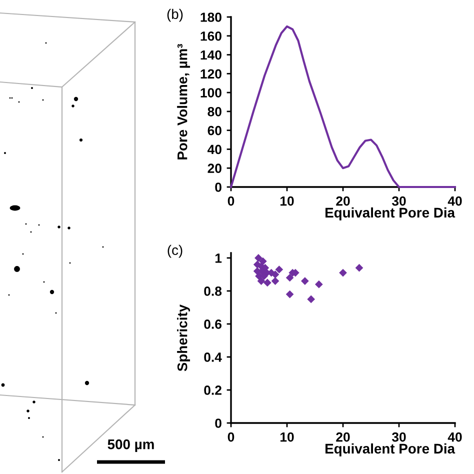 This screenshot has height=474, width=474. I want to click on y-tick-label: 0.6, so click(213, 324).